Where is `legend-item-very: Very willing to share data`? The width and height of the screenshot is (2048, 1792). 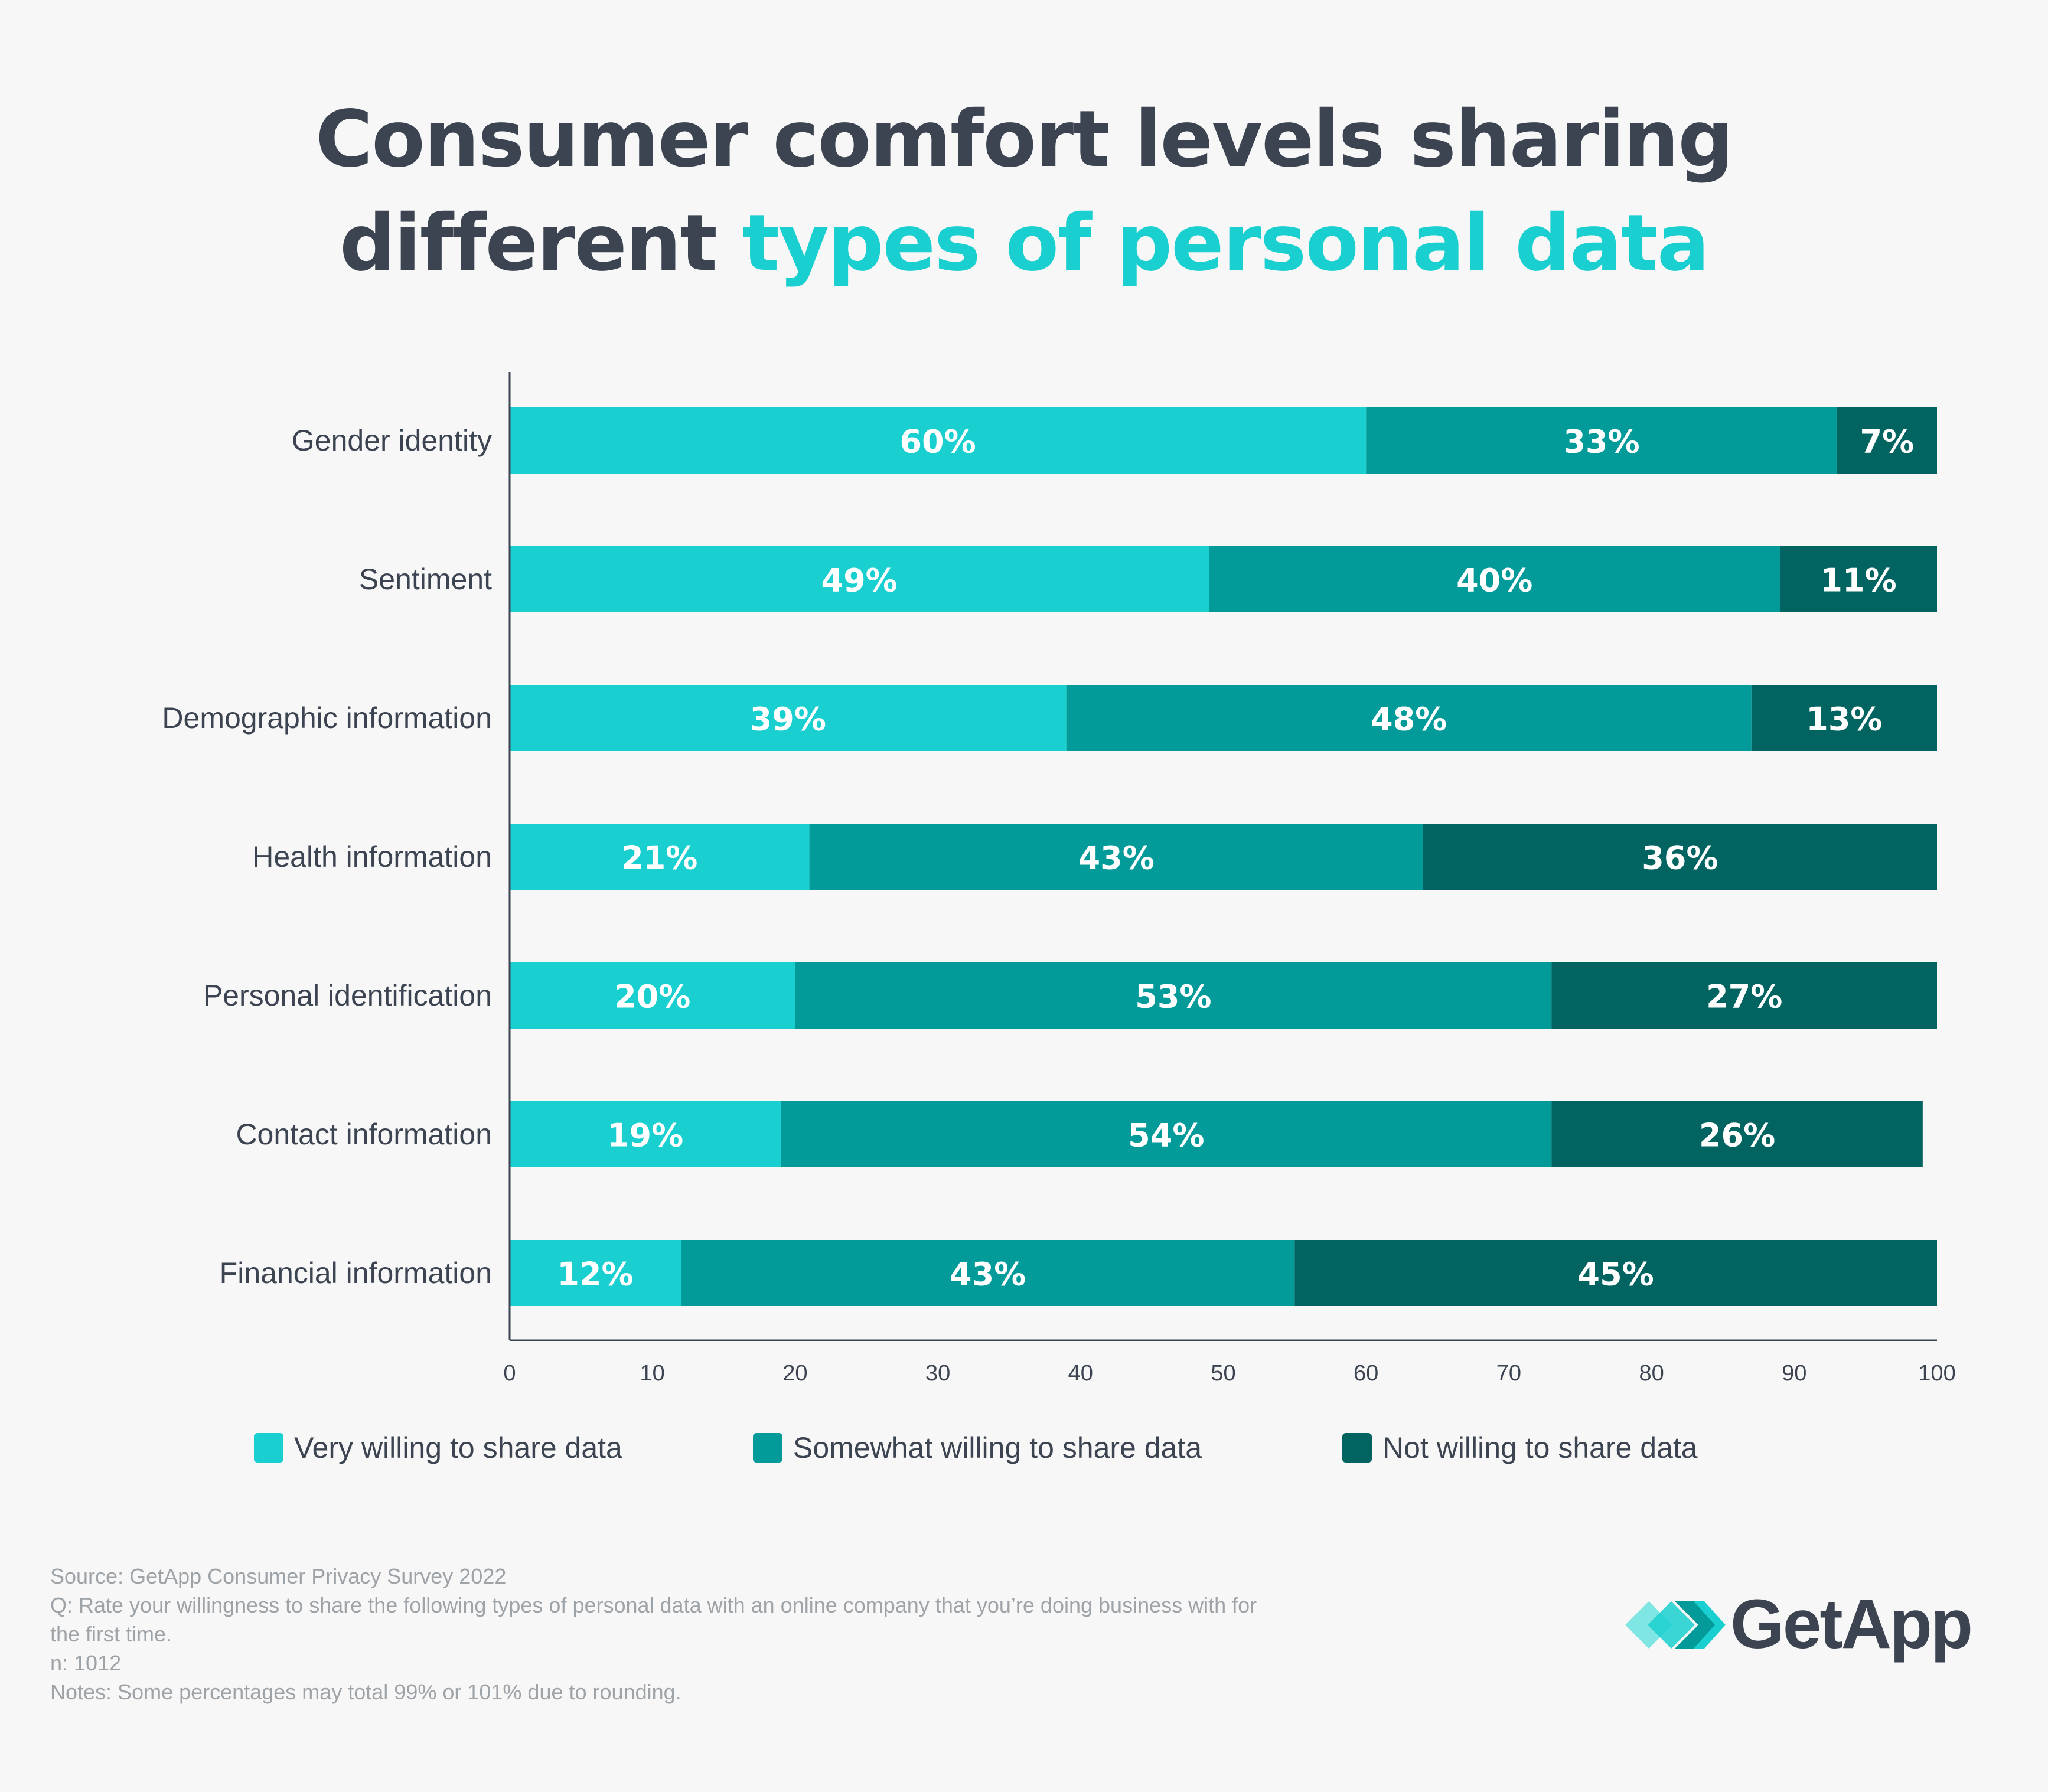 legend-item-very: Very willing to share data is located at coordinates (438, 1448).